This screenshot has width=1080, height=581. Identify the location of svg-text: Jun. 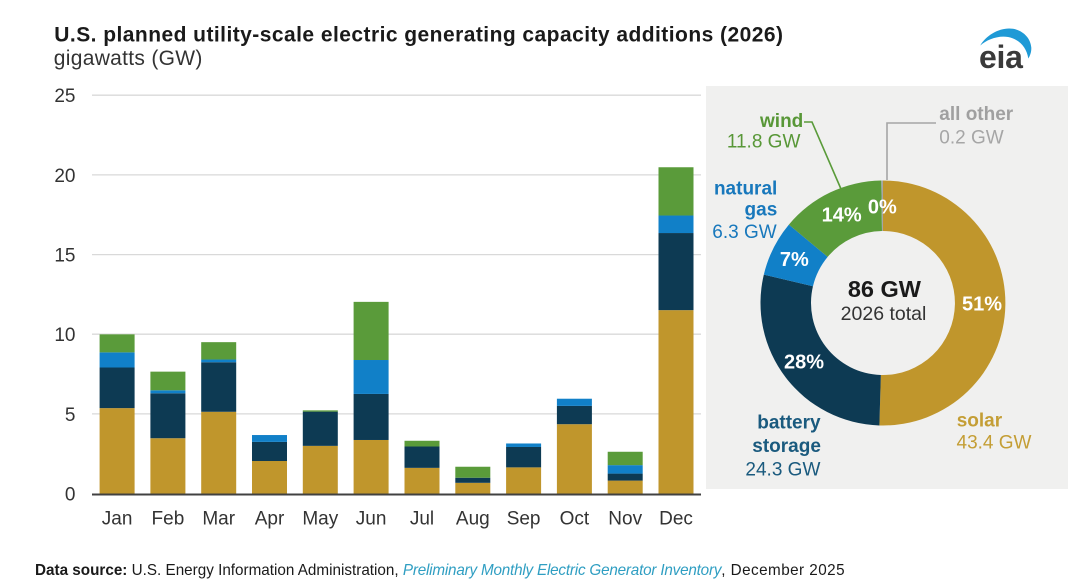
(371, 519).